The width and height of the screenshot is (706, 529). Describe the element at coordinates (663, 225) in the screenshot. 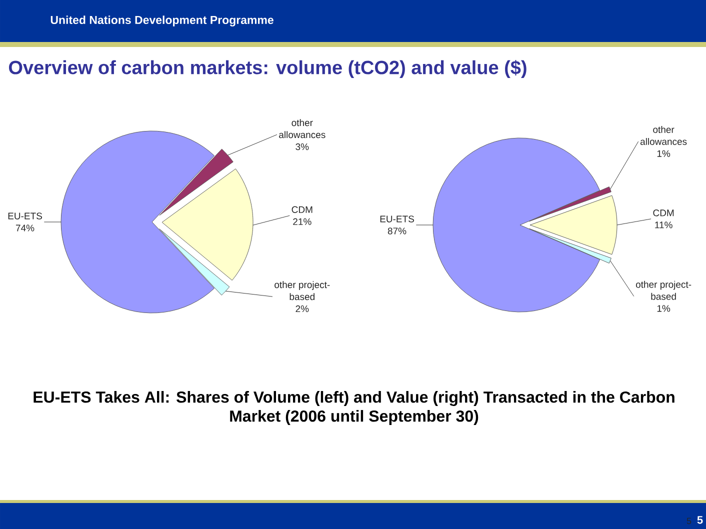

I see `data-label: 11%` at that location.